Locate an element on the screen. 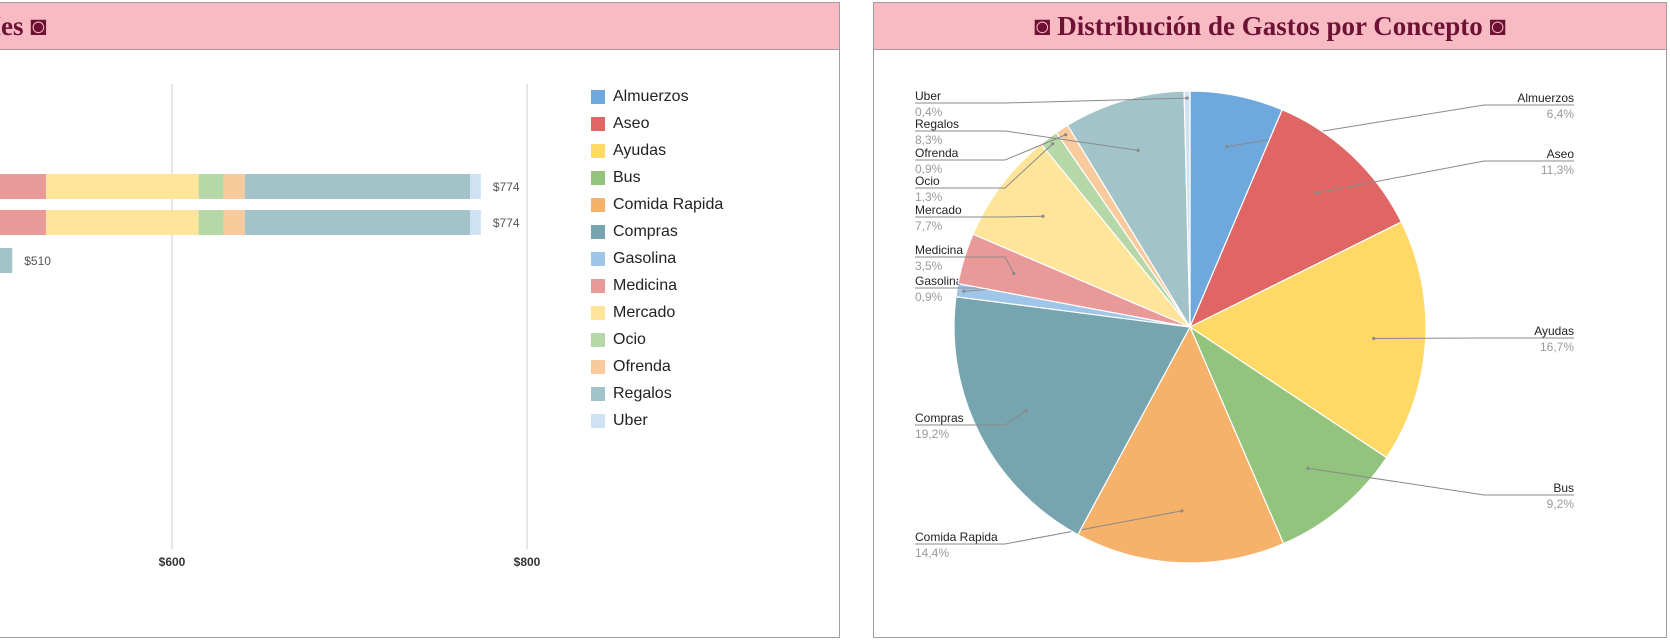 This screenshot has width=1670, height=640. slice-label: Almuerzos is located at coordinates (1545, 98).